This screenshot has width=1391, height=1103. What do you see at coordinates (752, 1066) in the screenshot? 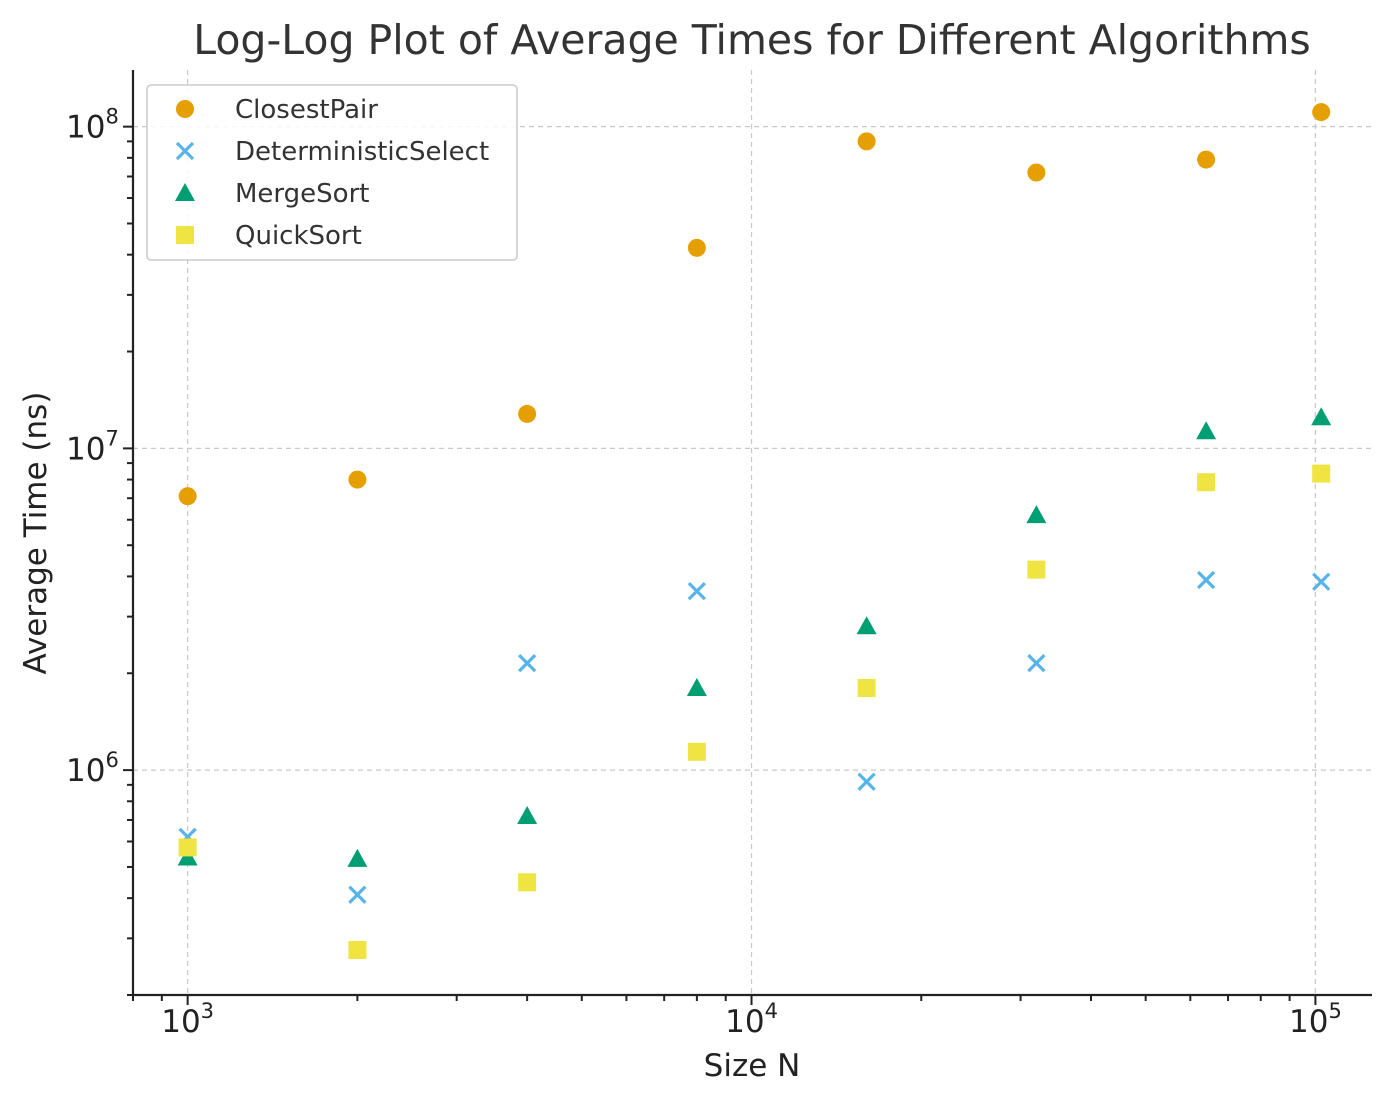
I see `x-axis-label: Size N` at bounding box center [752, 1066].